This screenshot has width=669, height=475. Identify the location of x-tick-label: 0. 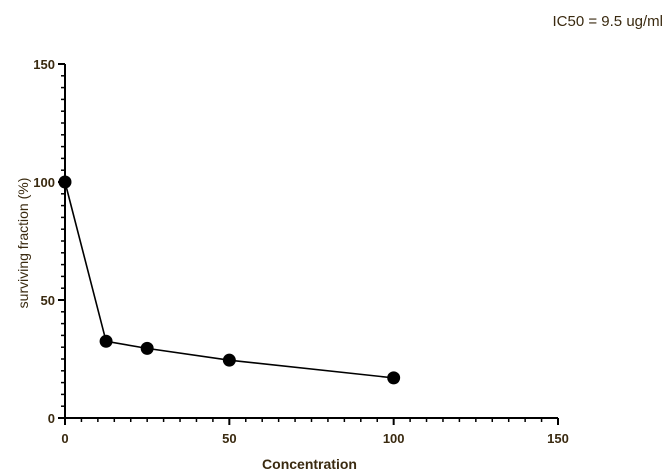
(64, 438).